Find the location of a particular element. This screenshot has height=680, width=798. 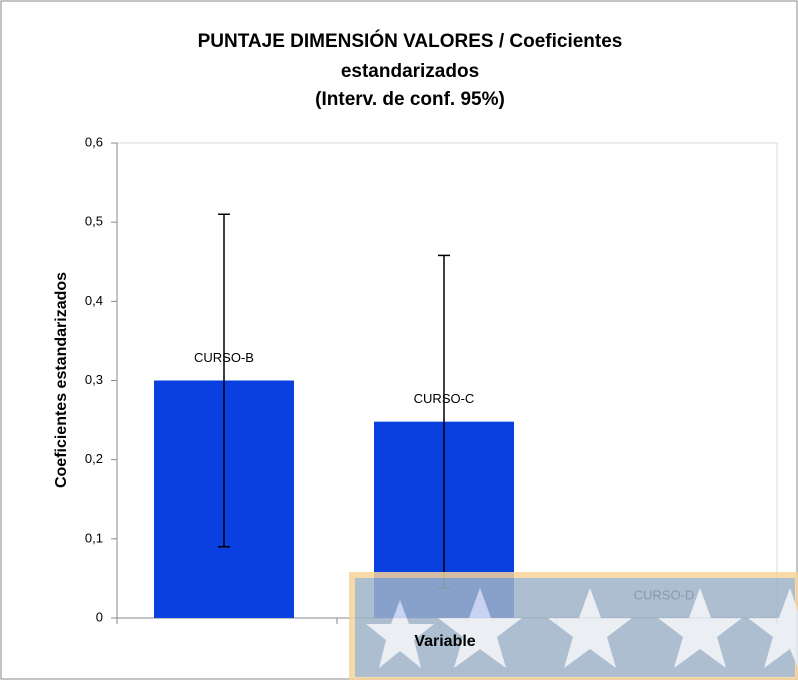

chart-title: (Interv. de conf. 95%) is located at coordinates (410, 99).